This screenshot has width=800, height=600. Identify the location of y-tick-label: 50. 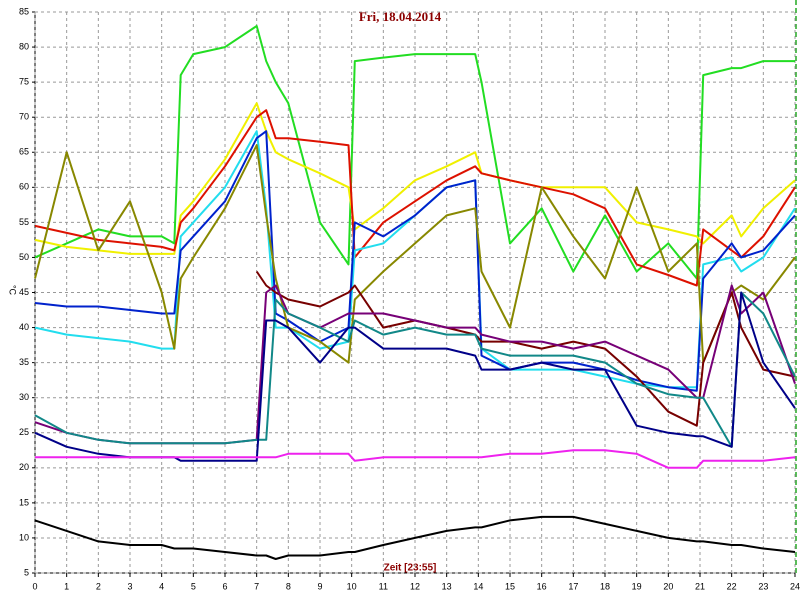
(24, 257).